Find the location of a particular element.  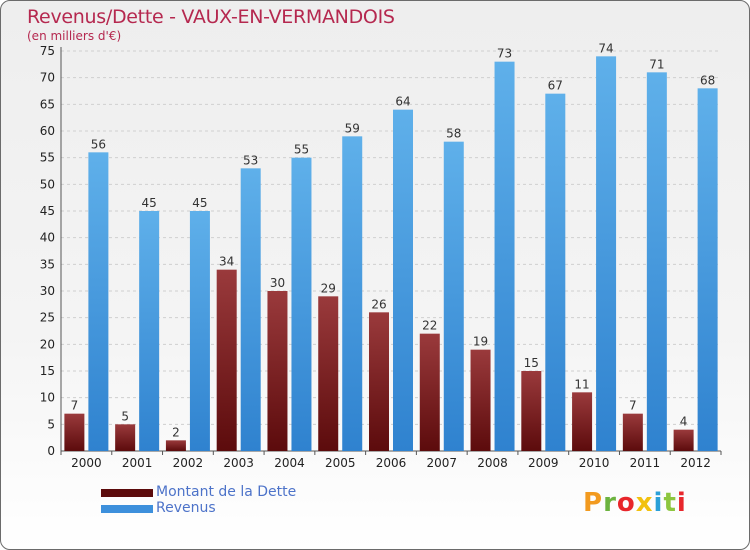

data-label-revenue-2001: 45 is located at coordinates (149, 203).